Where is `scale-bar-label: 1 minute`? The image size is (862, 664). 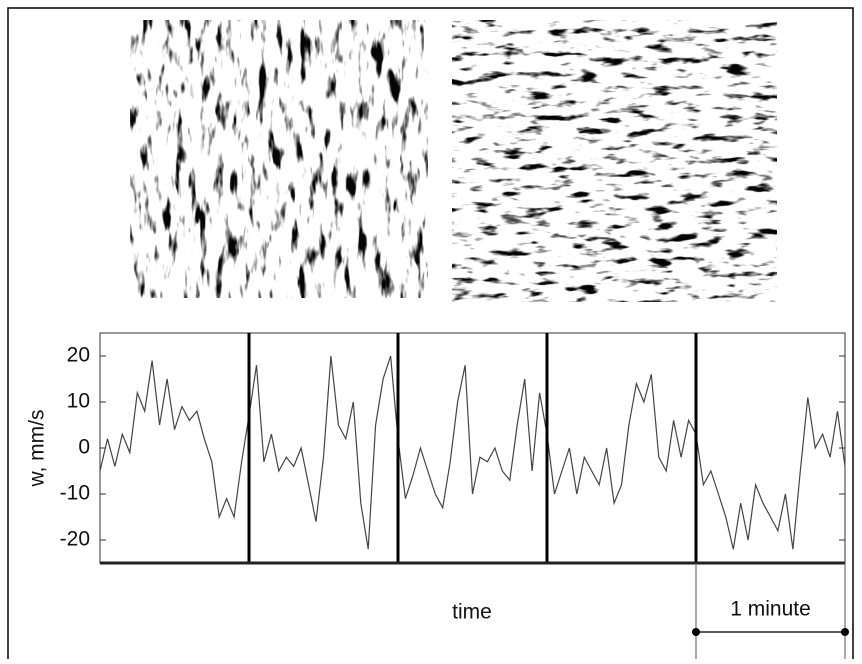
scale-bar-label: 1 minute is located at coordinates (770, 609).